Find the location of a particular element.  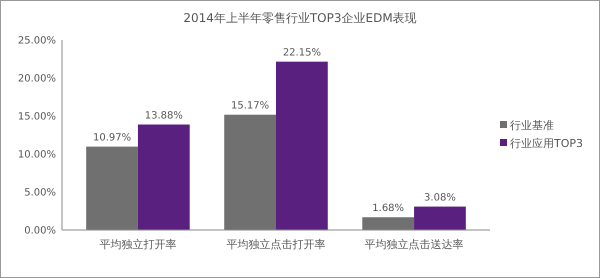

y-tick-label: 15.00% is located at coordinates (37, 117).